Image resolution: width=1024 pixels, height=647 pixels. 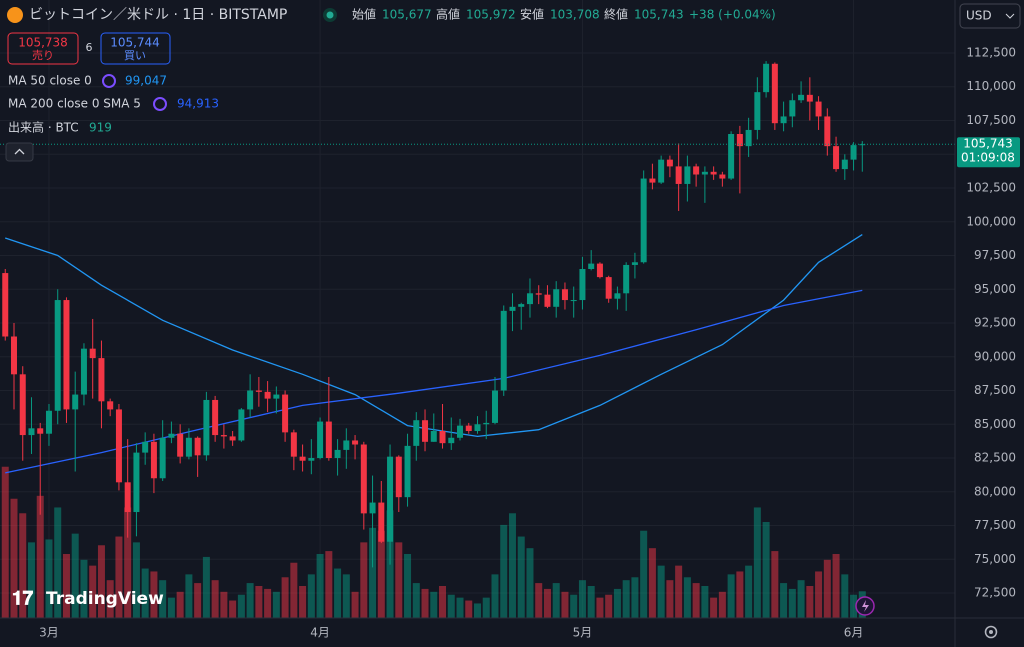 I want to click on low-label: 安値, so click(x=532, y=14).